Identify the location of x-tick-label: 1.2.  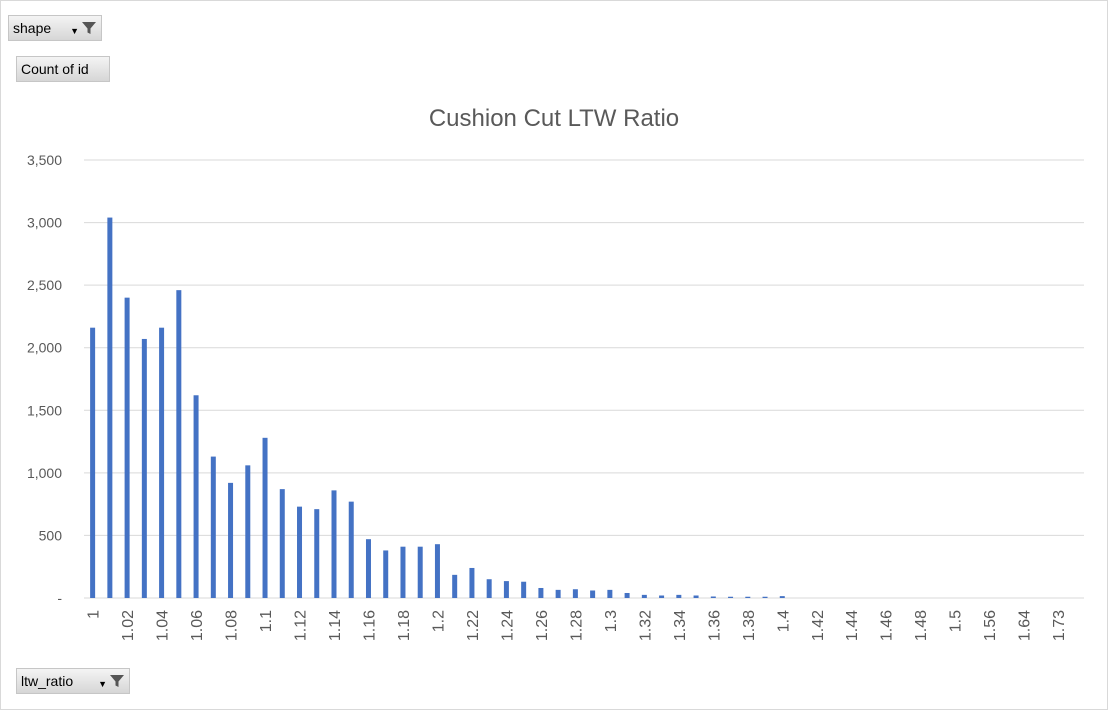
(438, 621).